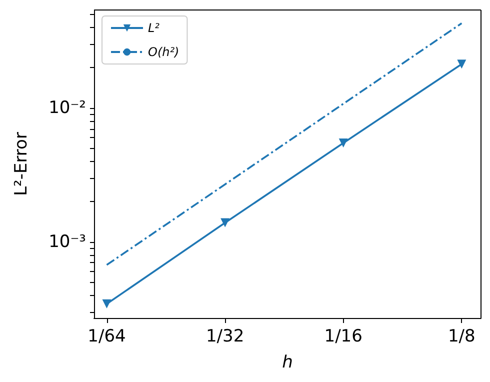 The width and height of the screenshot is (490, 382). What do you see at coordinates (462, 336) in the screenshot?
I see `x-tick-label: 1/8` at bounding box center [462, 336].